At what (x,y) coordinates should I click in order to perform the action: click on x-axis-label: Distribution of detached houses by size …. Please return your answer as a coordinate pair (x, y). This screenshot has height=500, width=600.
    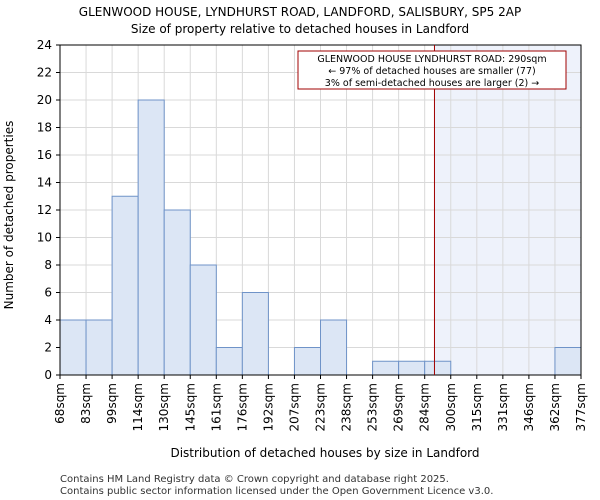
    Looking at the image, I should click on (324, 453).